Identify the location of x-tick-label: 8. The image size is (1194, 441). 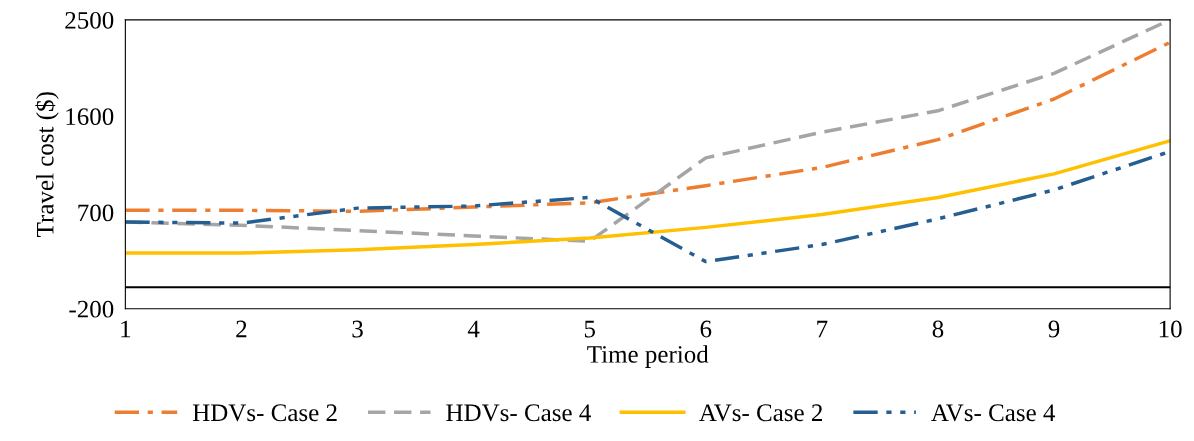
(938, 329).